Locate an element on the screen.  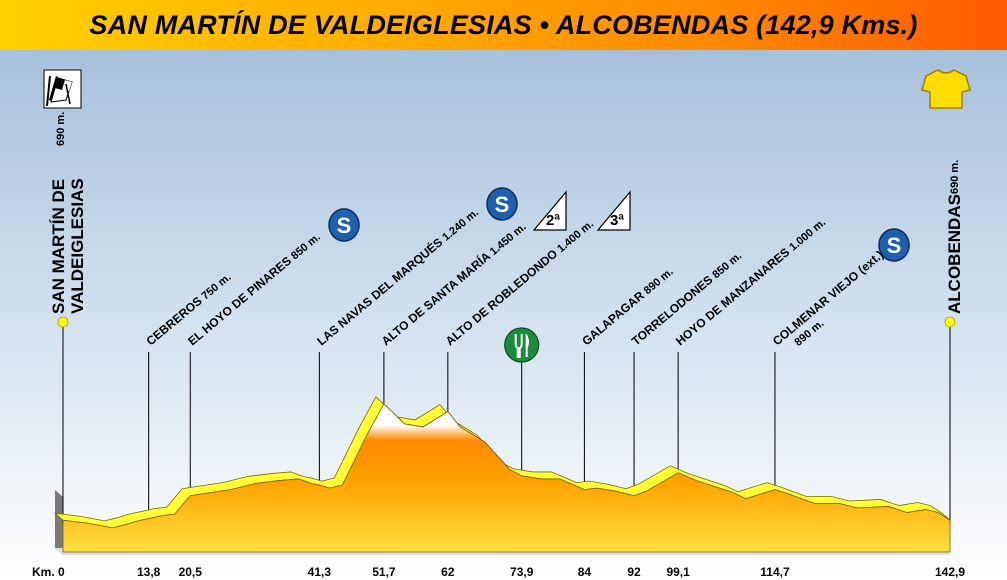
mountain-category-icon: 3ª is located at coordinates (613, 210).